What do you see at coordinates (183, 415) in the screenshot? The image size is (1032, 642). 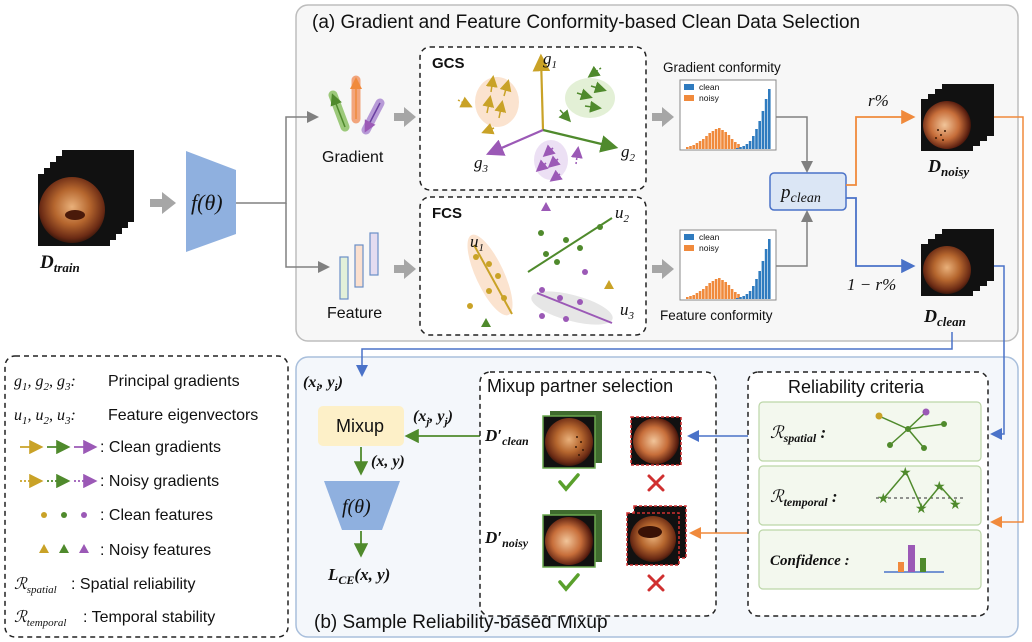 I see `legend-feature-eigenvectors: Feature eigenvectors` at bounding box center [183, 415].